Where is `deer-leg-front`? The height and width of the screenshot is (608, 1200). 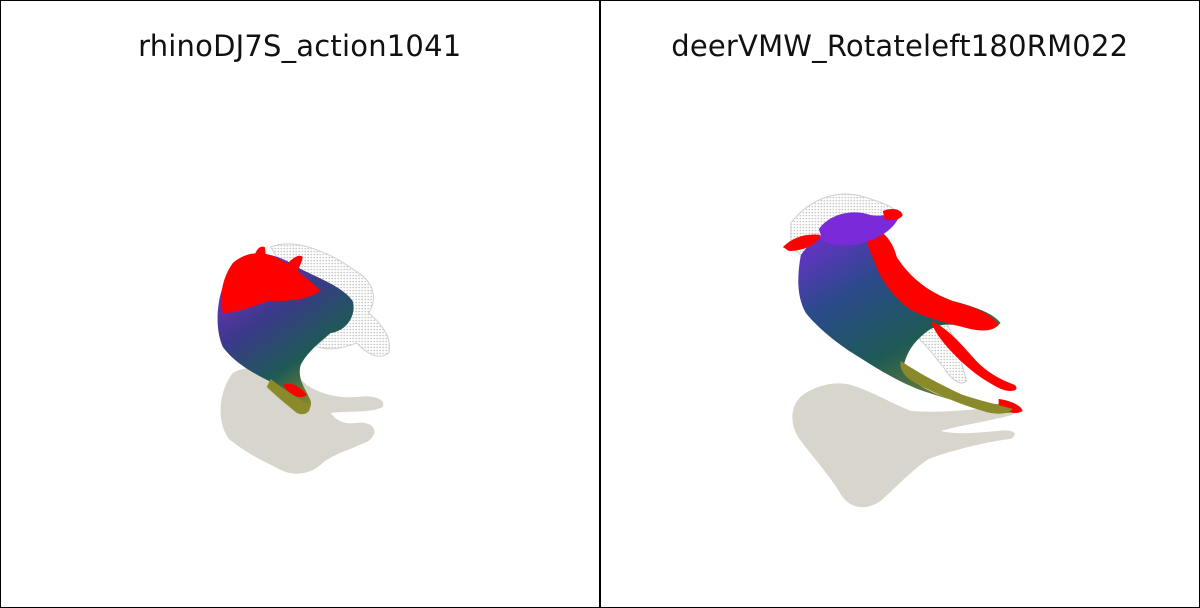
deer-leg-front is located at coordinates (956, 387).